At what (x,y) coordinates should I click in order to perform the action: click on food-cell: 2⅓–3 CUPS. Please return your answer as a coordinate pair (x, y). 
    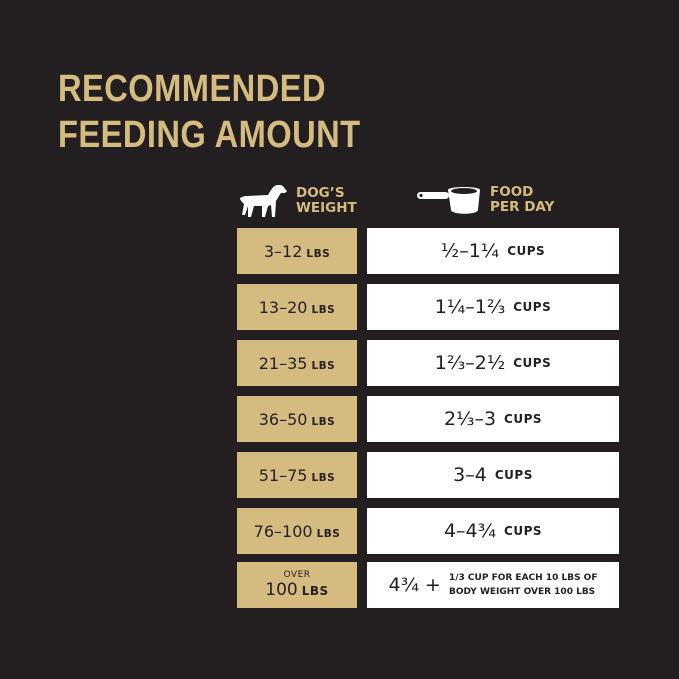
    Looking at the image, I should click on (493, 419).